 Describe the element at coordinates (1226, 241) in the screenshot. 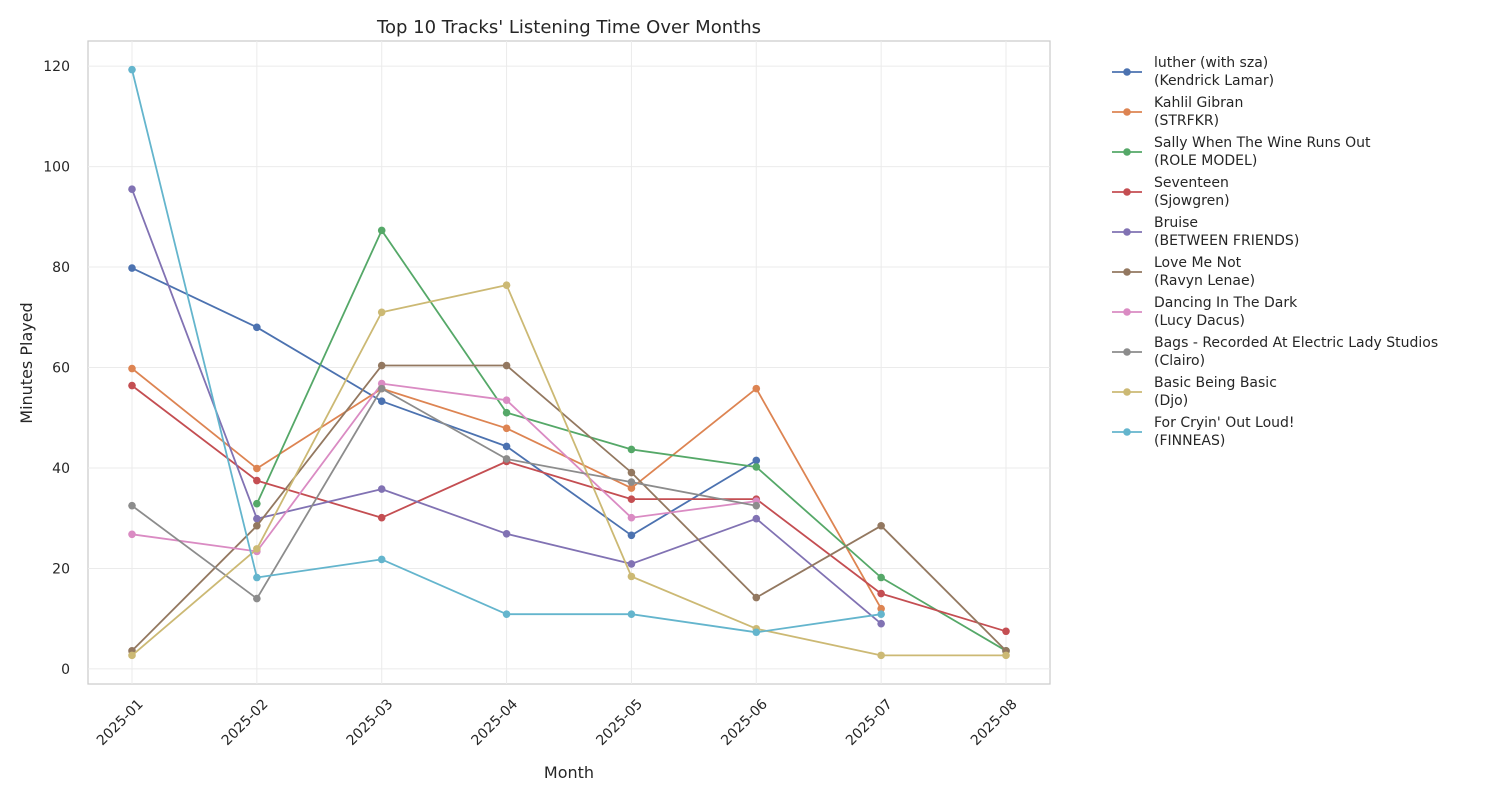

I see `legend-entry-artist: (BETWEEN FRIENDS)` at that location.